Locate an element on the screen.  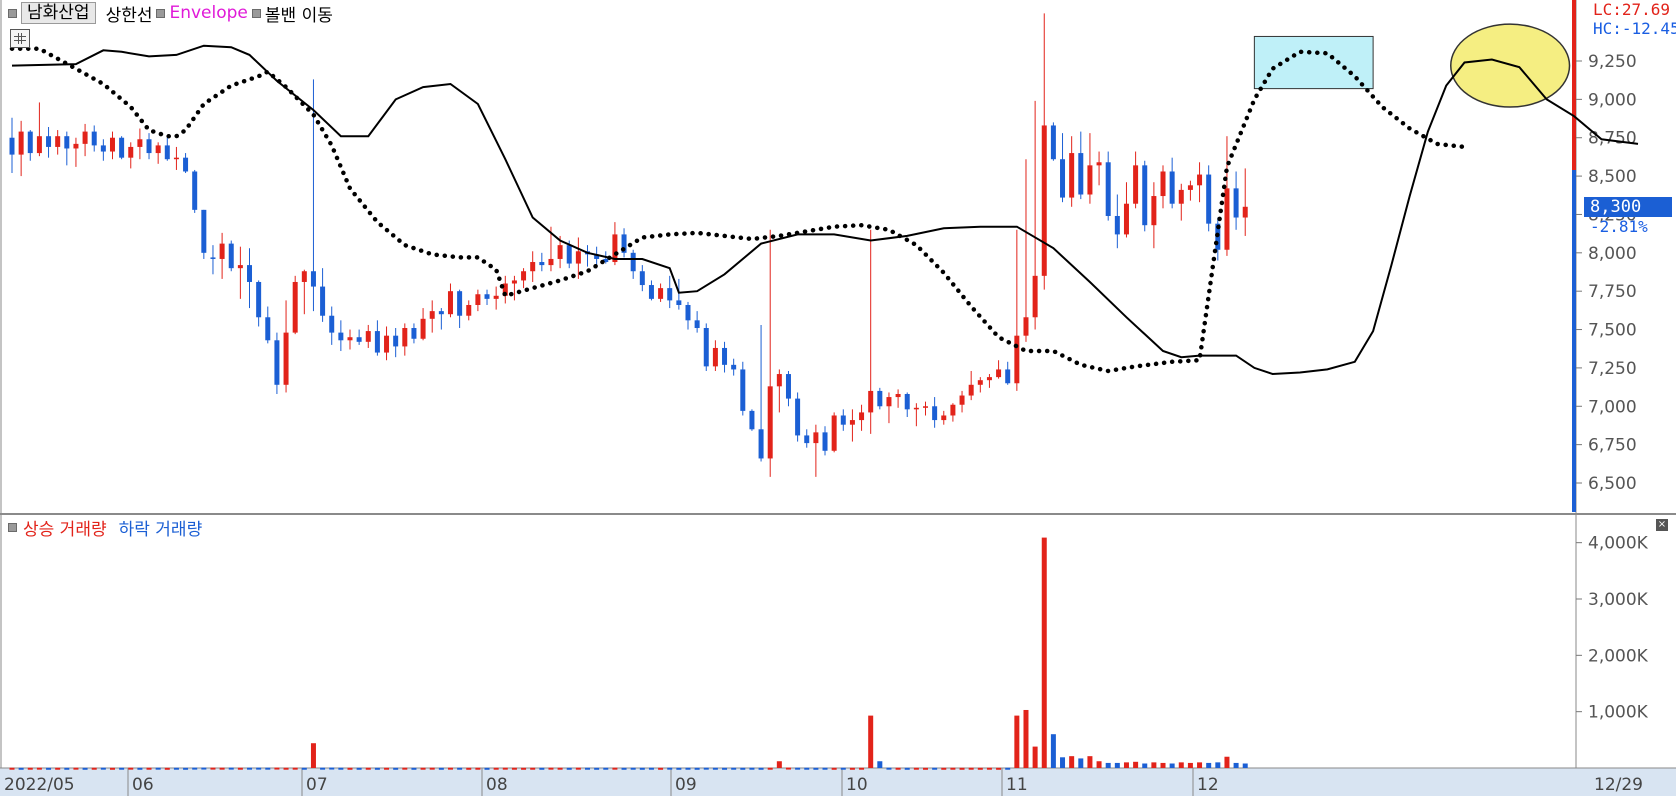
date-label: 07 is located at coordinates (317, 785).